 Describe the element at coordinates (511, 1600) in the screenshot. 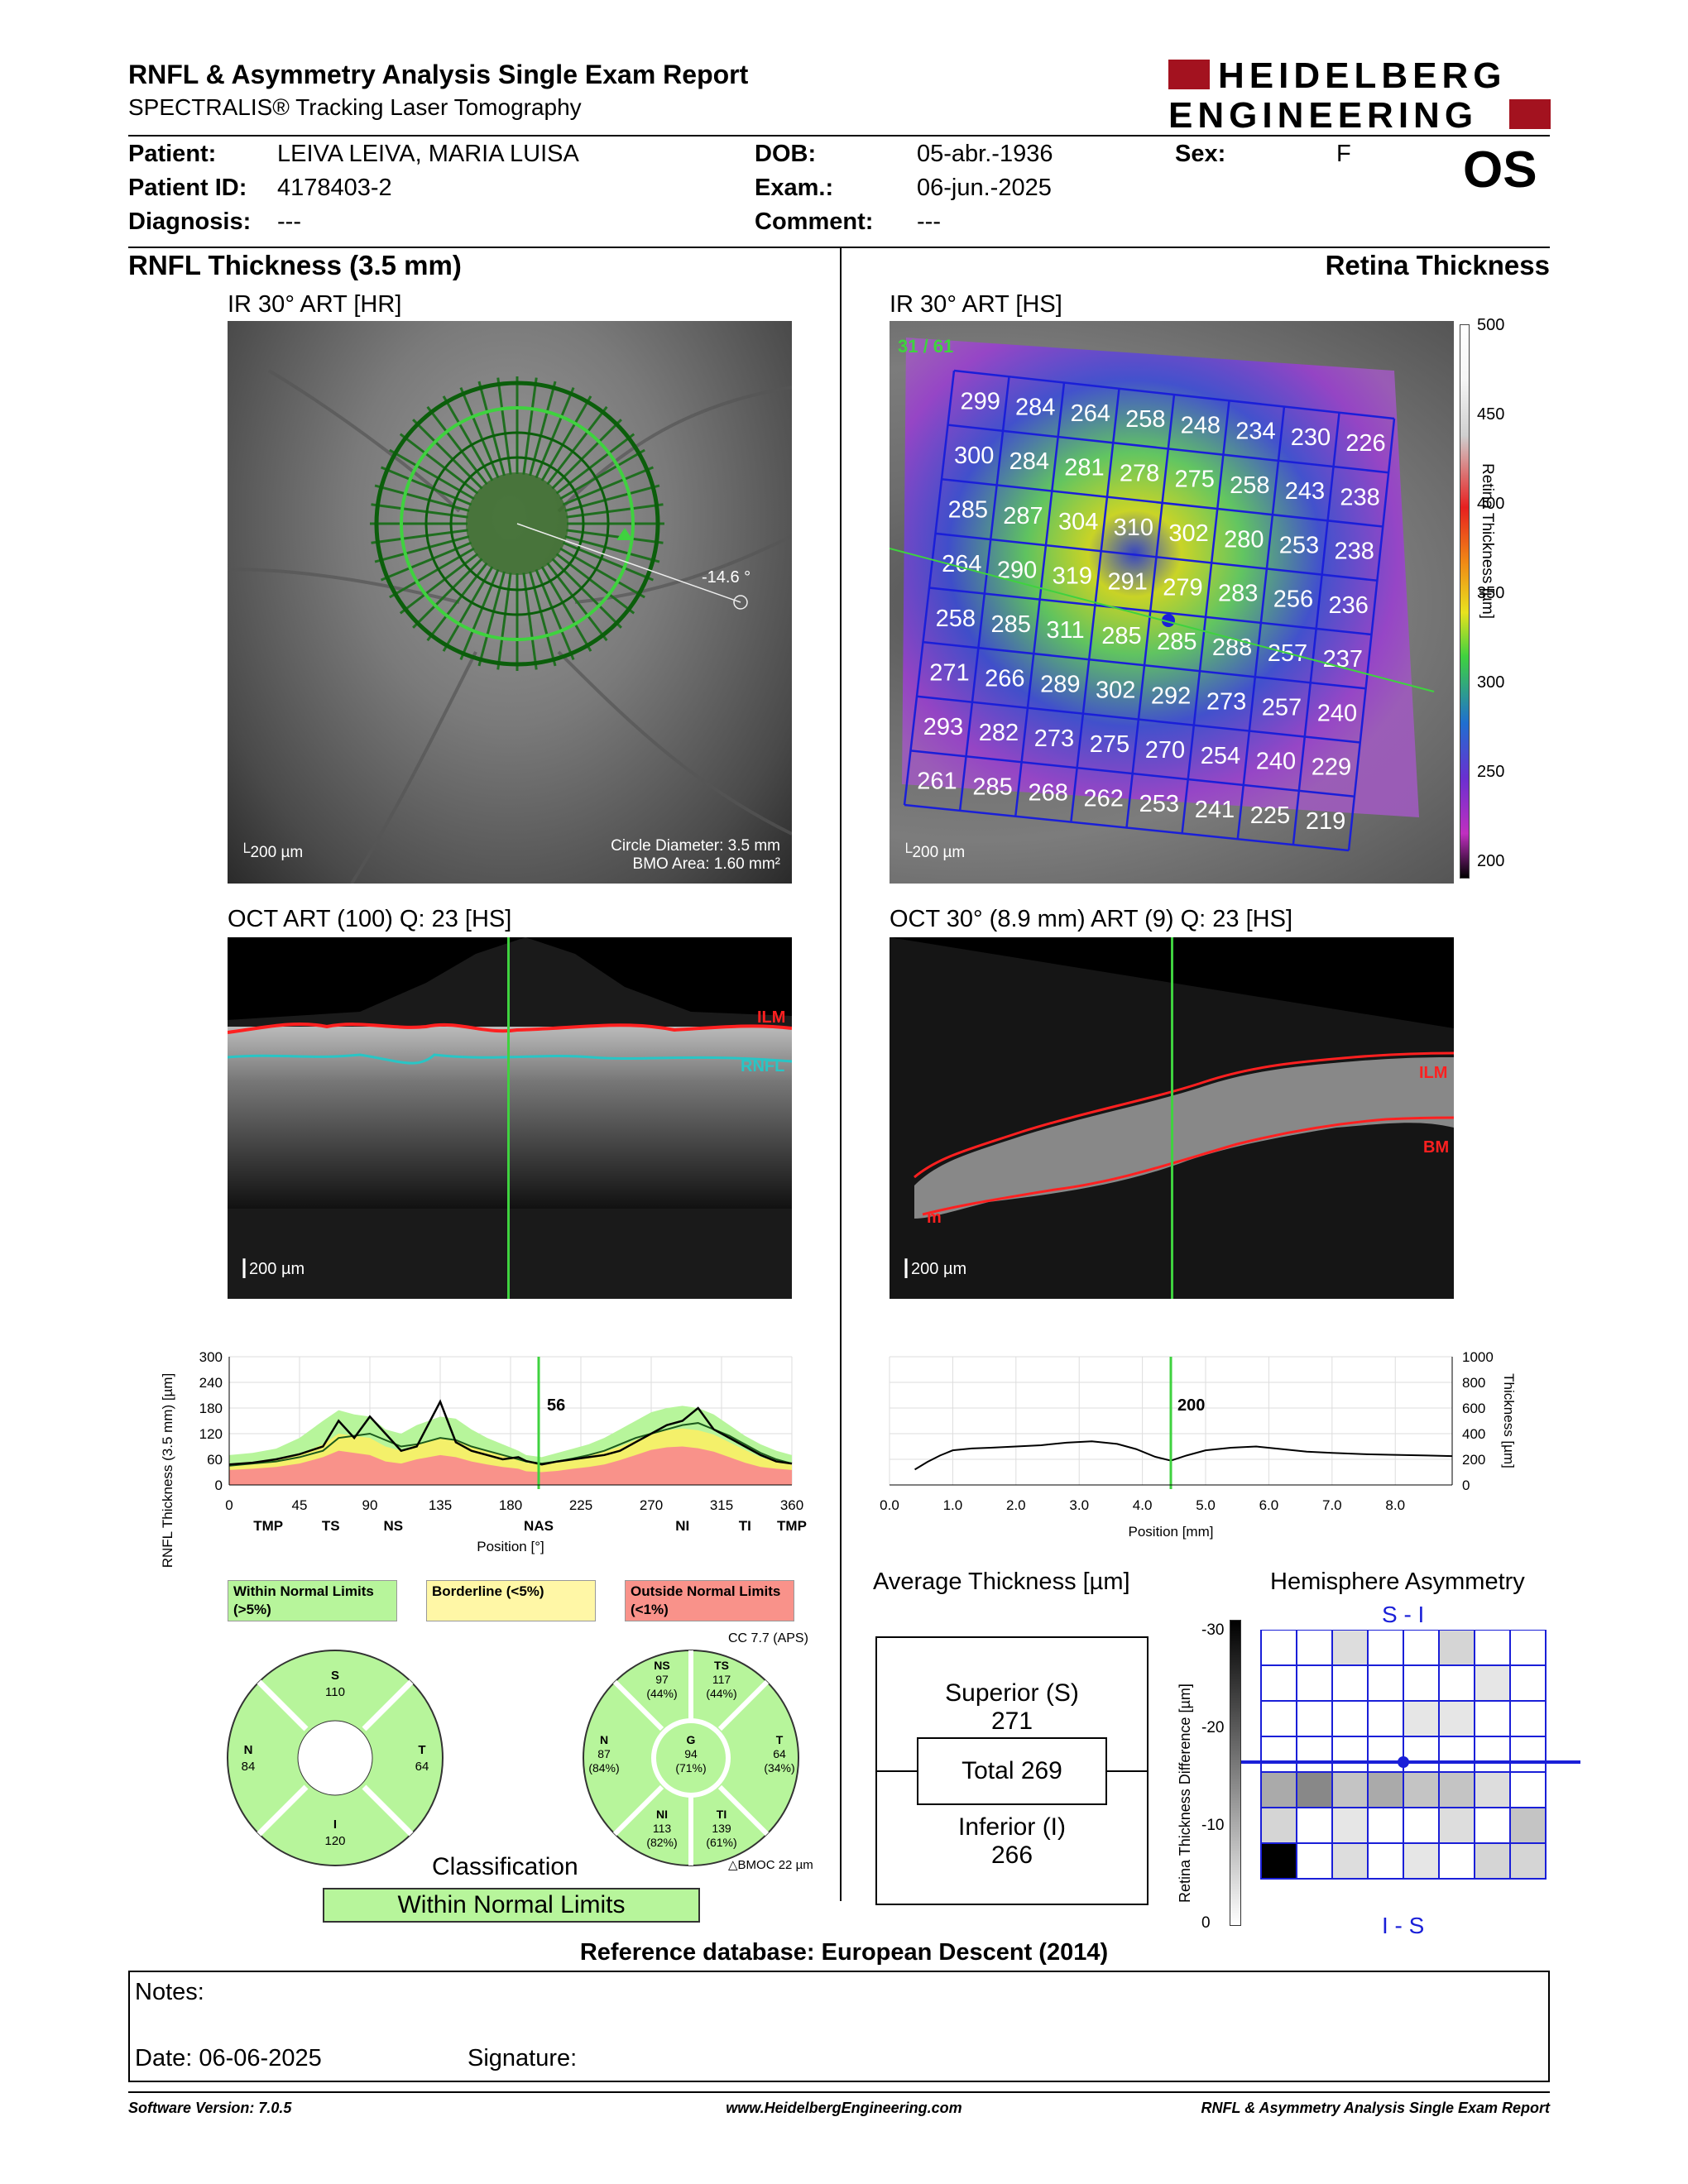

I see `legend-borderline: Borderline (<5%)` at that location.